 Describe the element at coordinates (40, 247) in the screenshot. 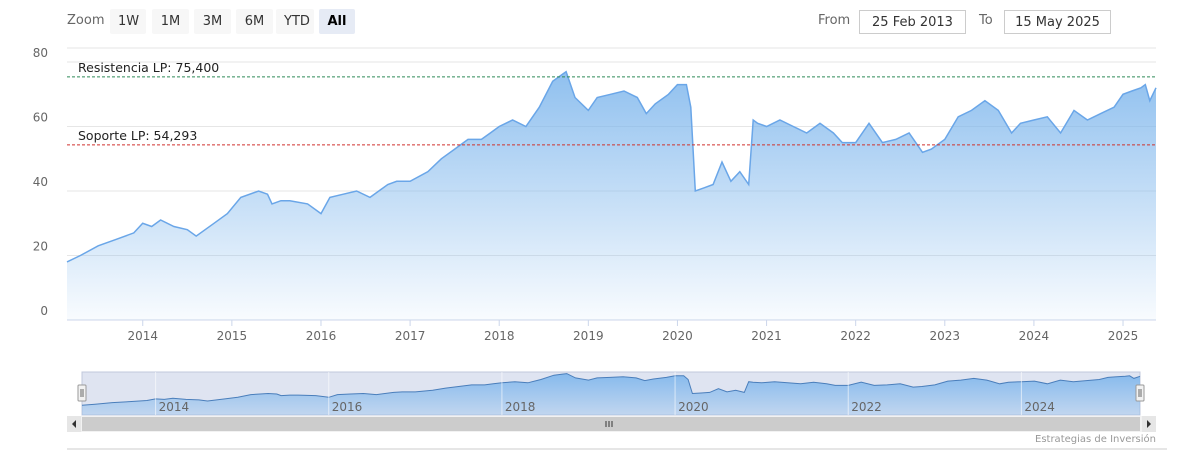

I see `y-tick-label: 20` at that location.